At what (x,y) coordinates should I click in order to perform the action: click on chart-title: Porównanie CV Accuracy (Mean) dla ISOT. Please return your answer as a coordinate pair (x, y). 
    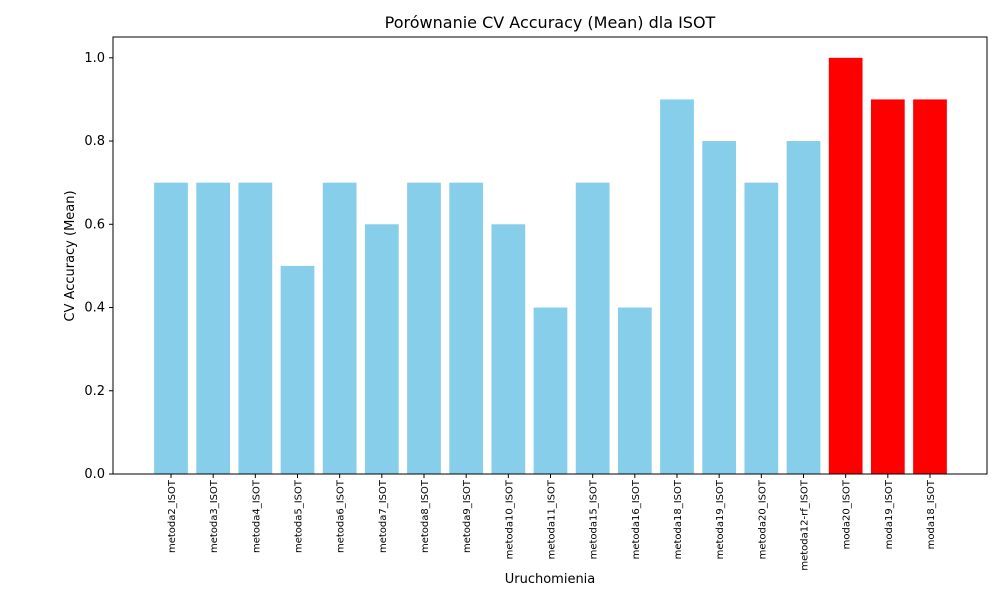
    Looking at the image, I should click on (550, 22).